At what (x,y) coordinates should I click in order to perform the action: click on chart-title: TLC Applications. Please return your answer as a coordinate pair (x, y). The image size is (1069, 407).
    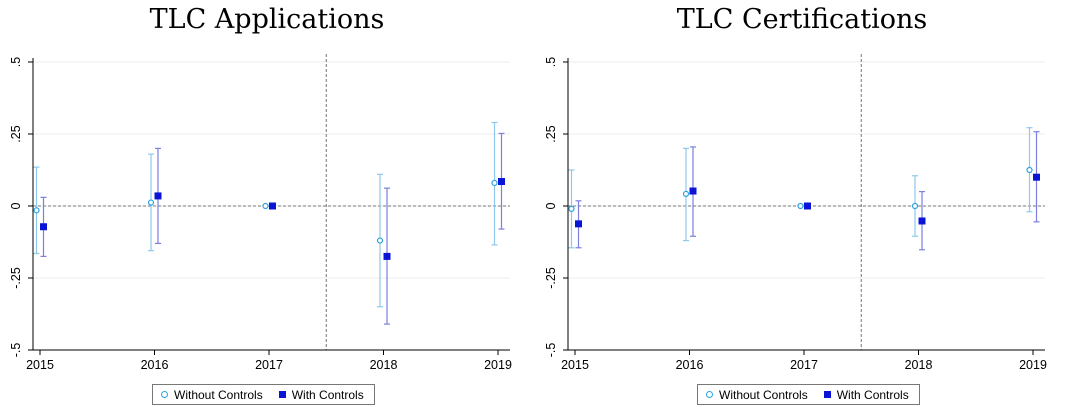
    Looking at the image, I should click on (267, 19).